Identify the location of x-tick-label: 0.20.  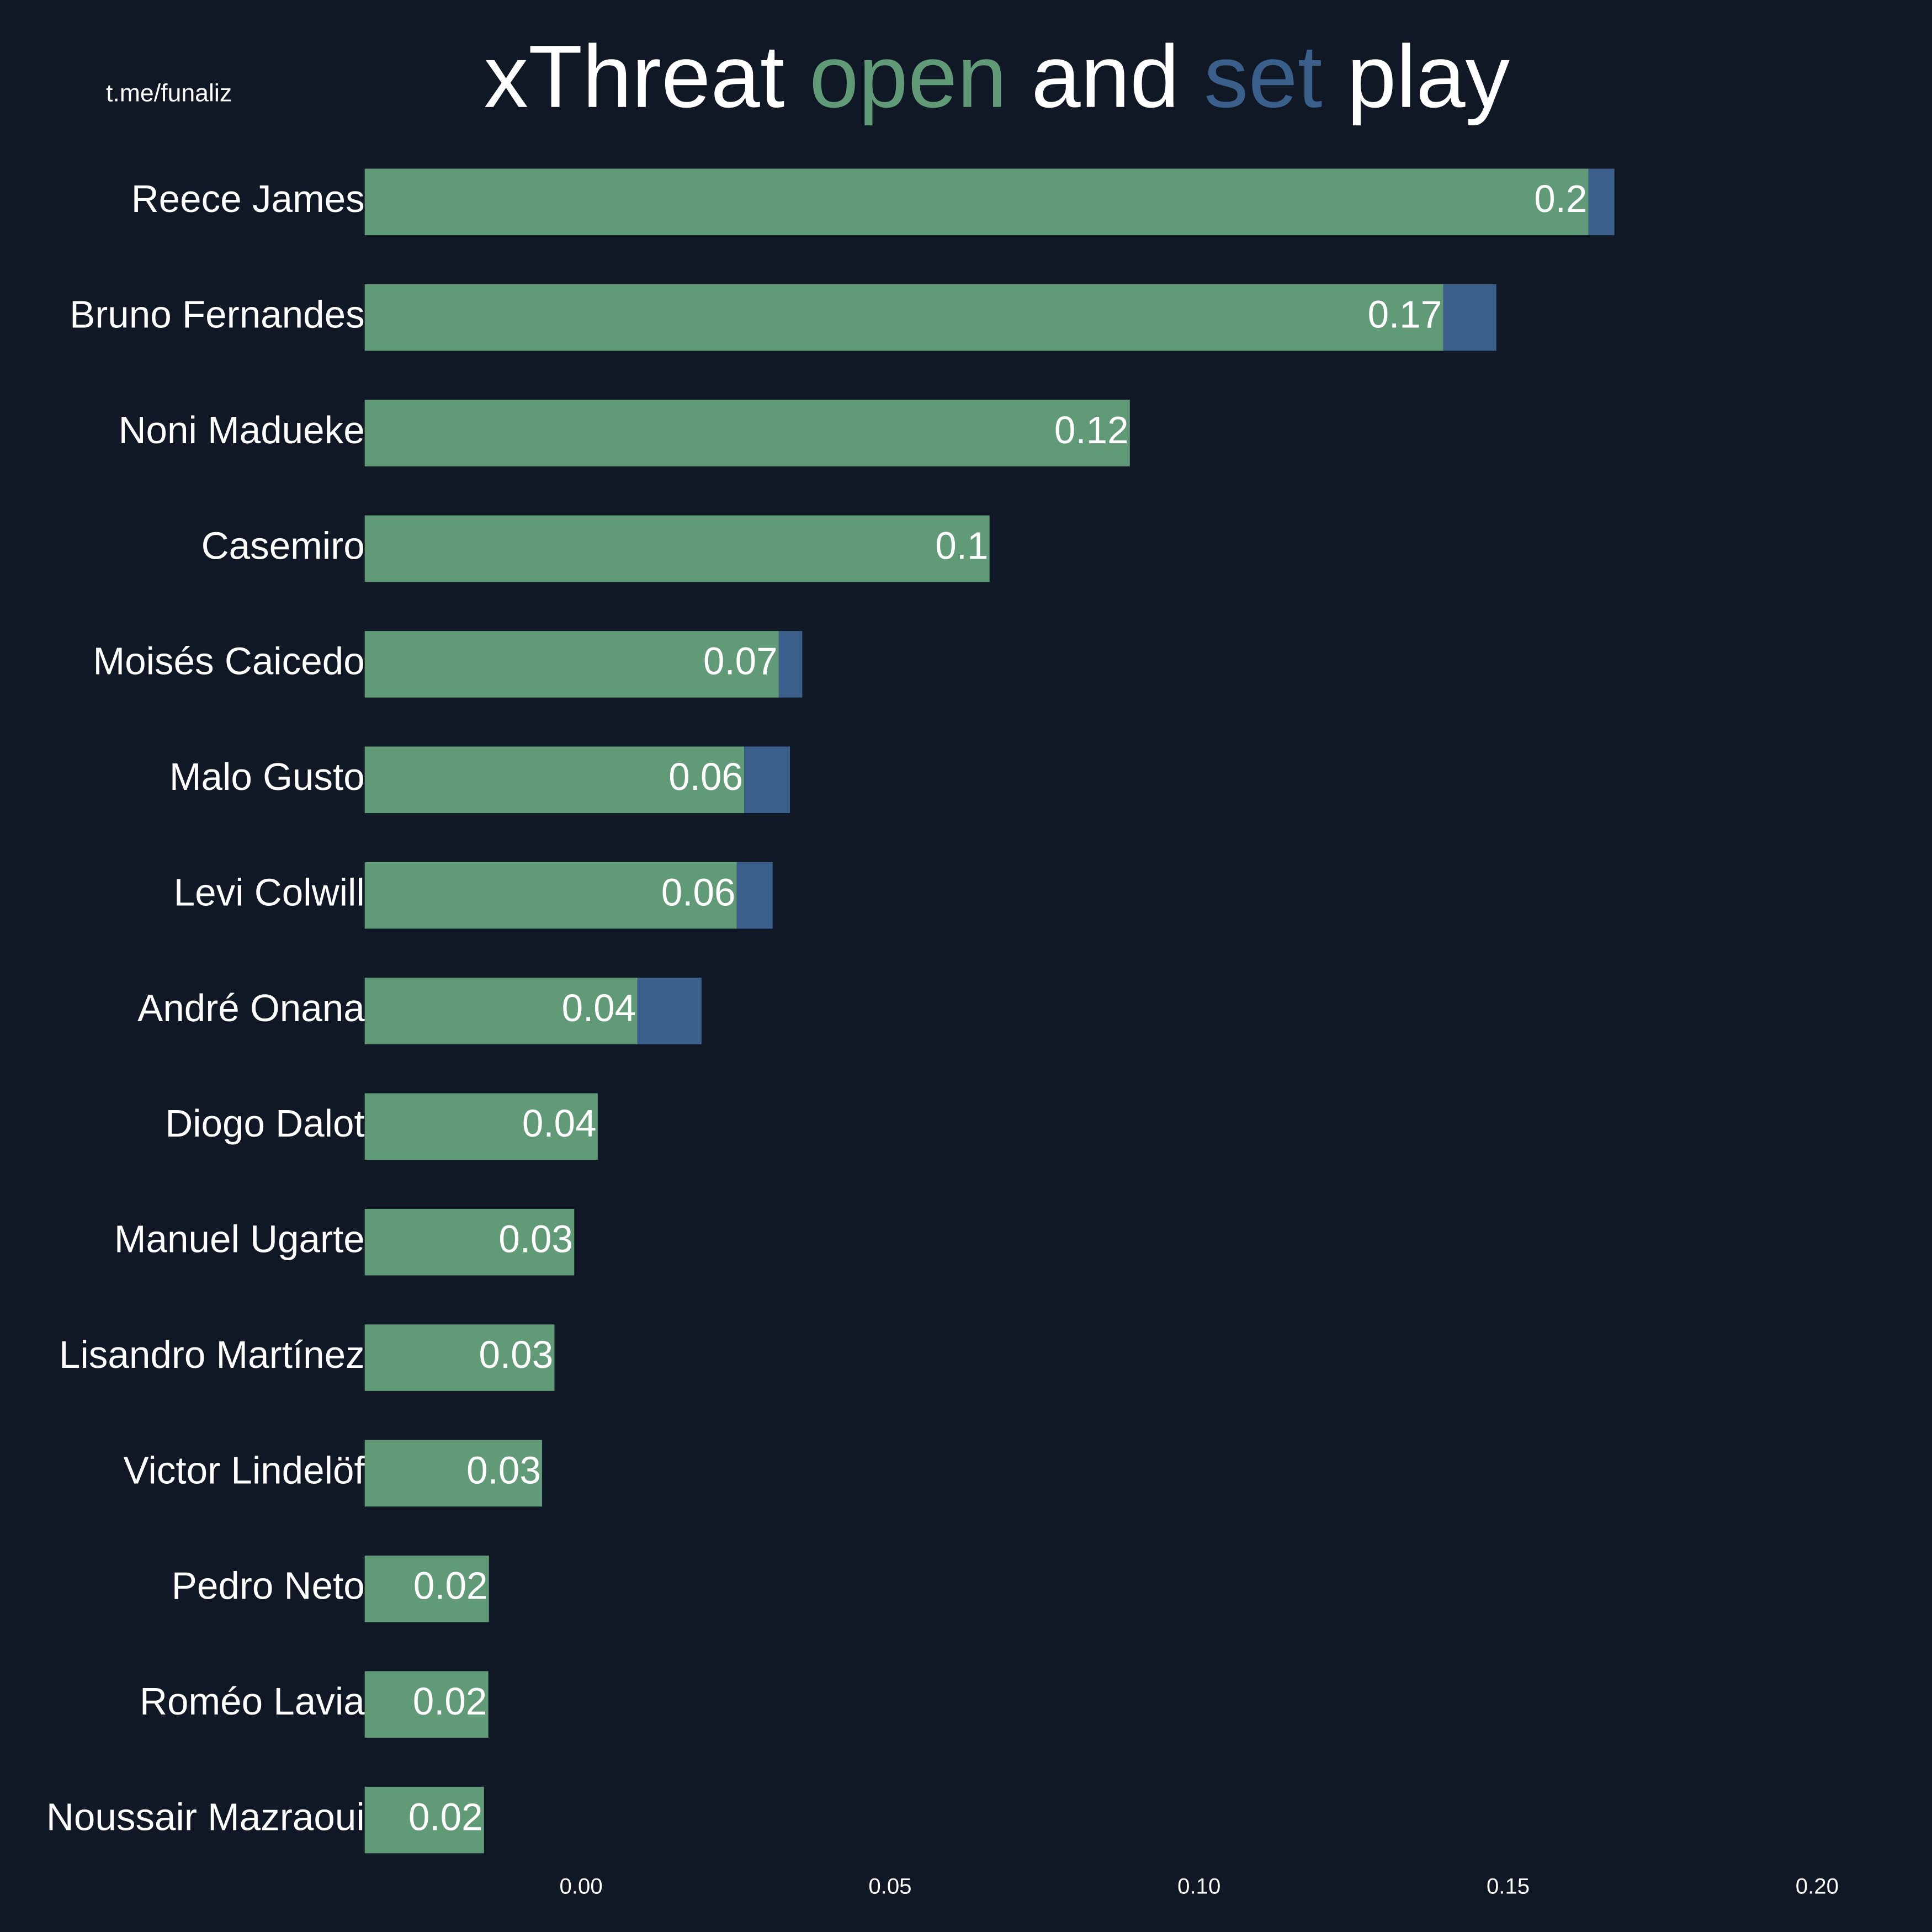
(1818, 1886).